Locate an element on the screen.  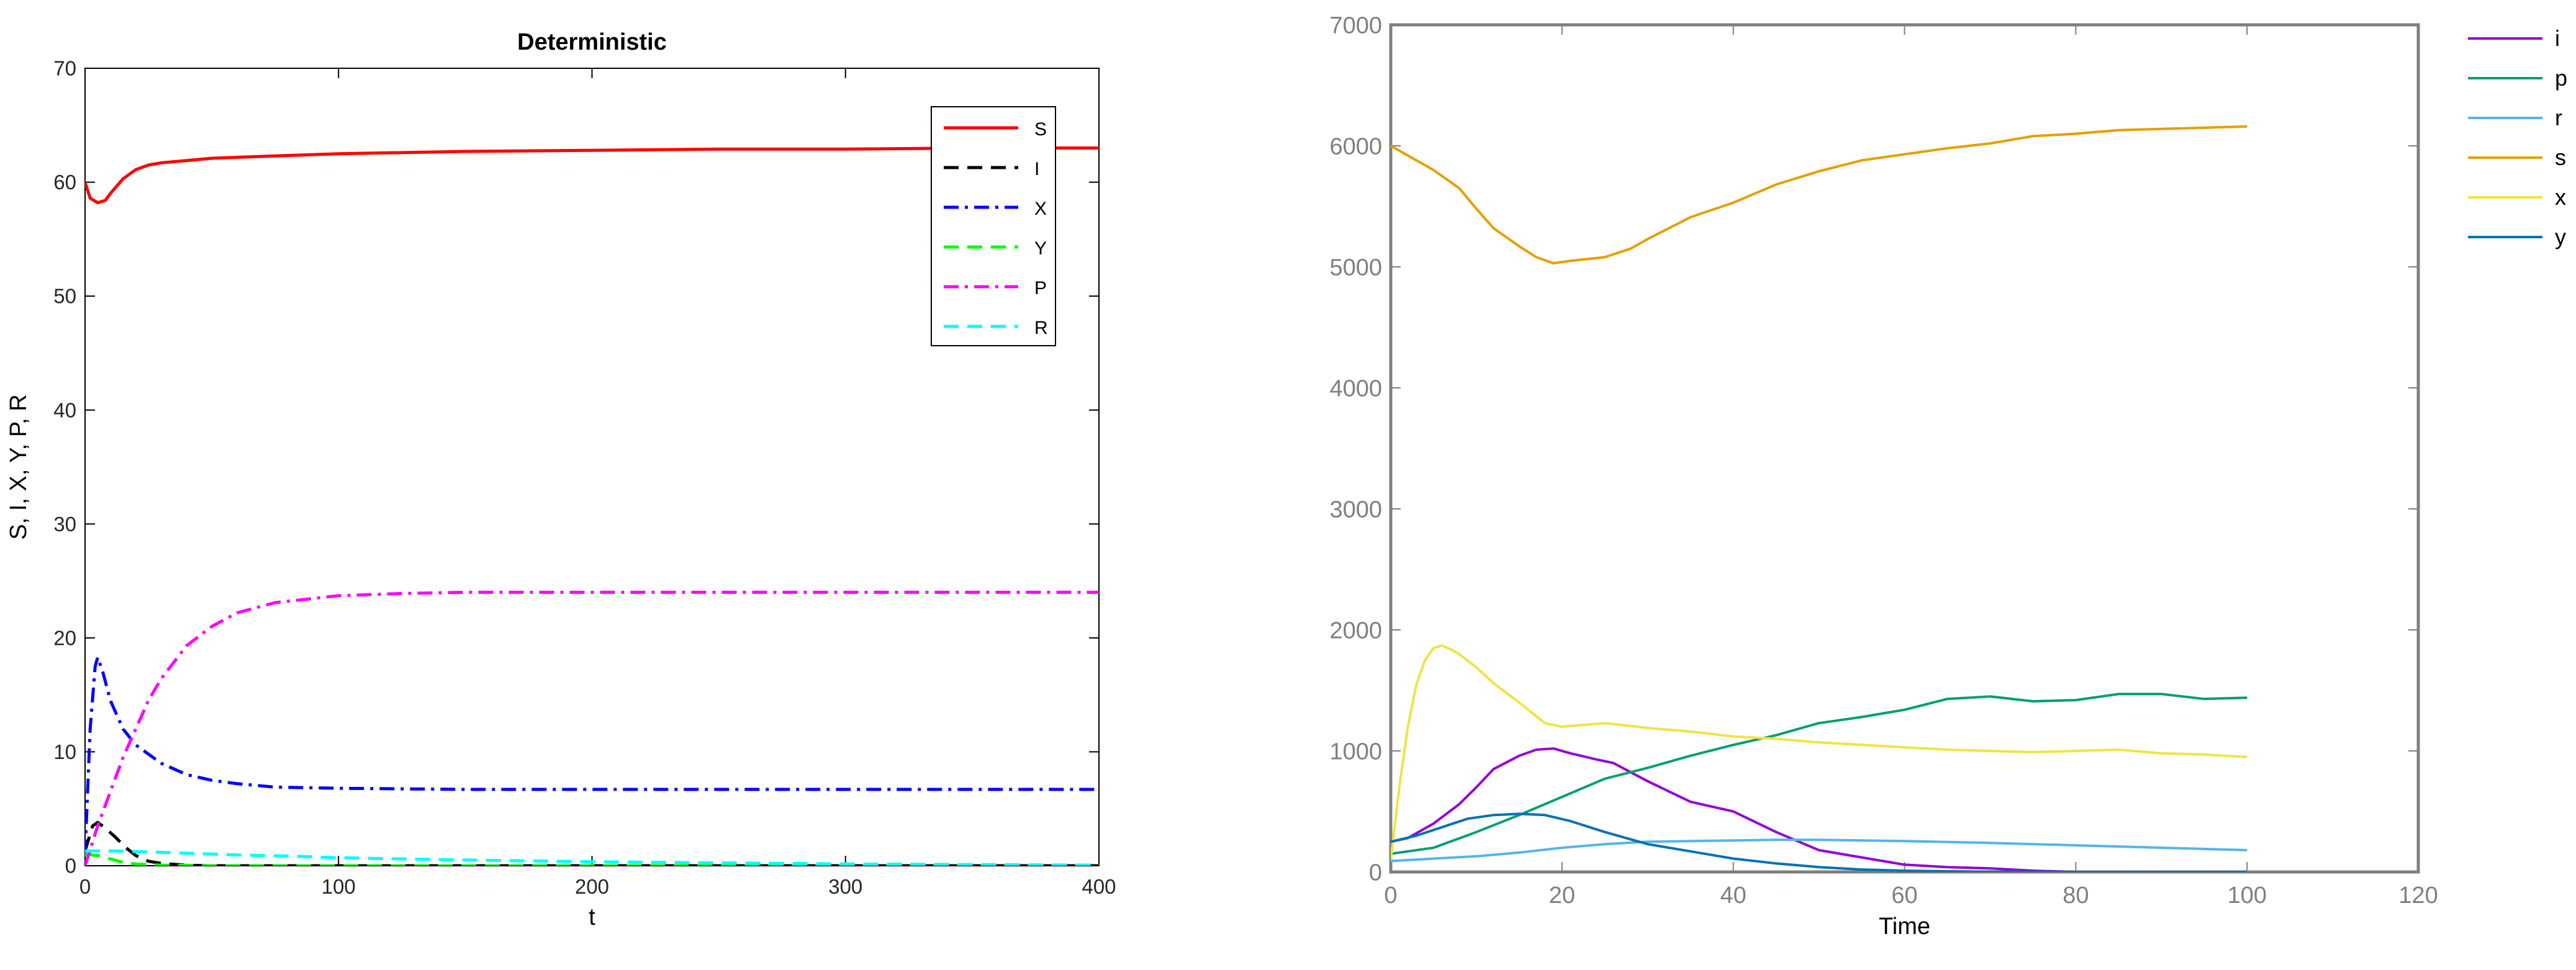
y-tick-label: 70 is located at coordinates (64, 68).